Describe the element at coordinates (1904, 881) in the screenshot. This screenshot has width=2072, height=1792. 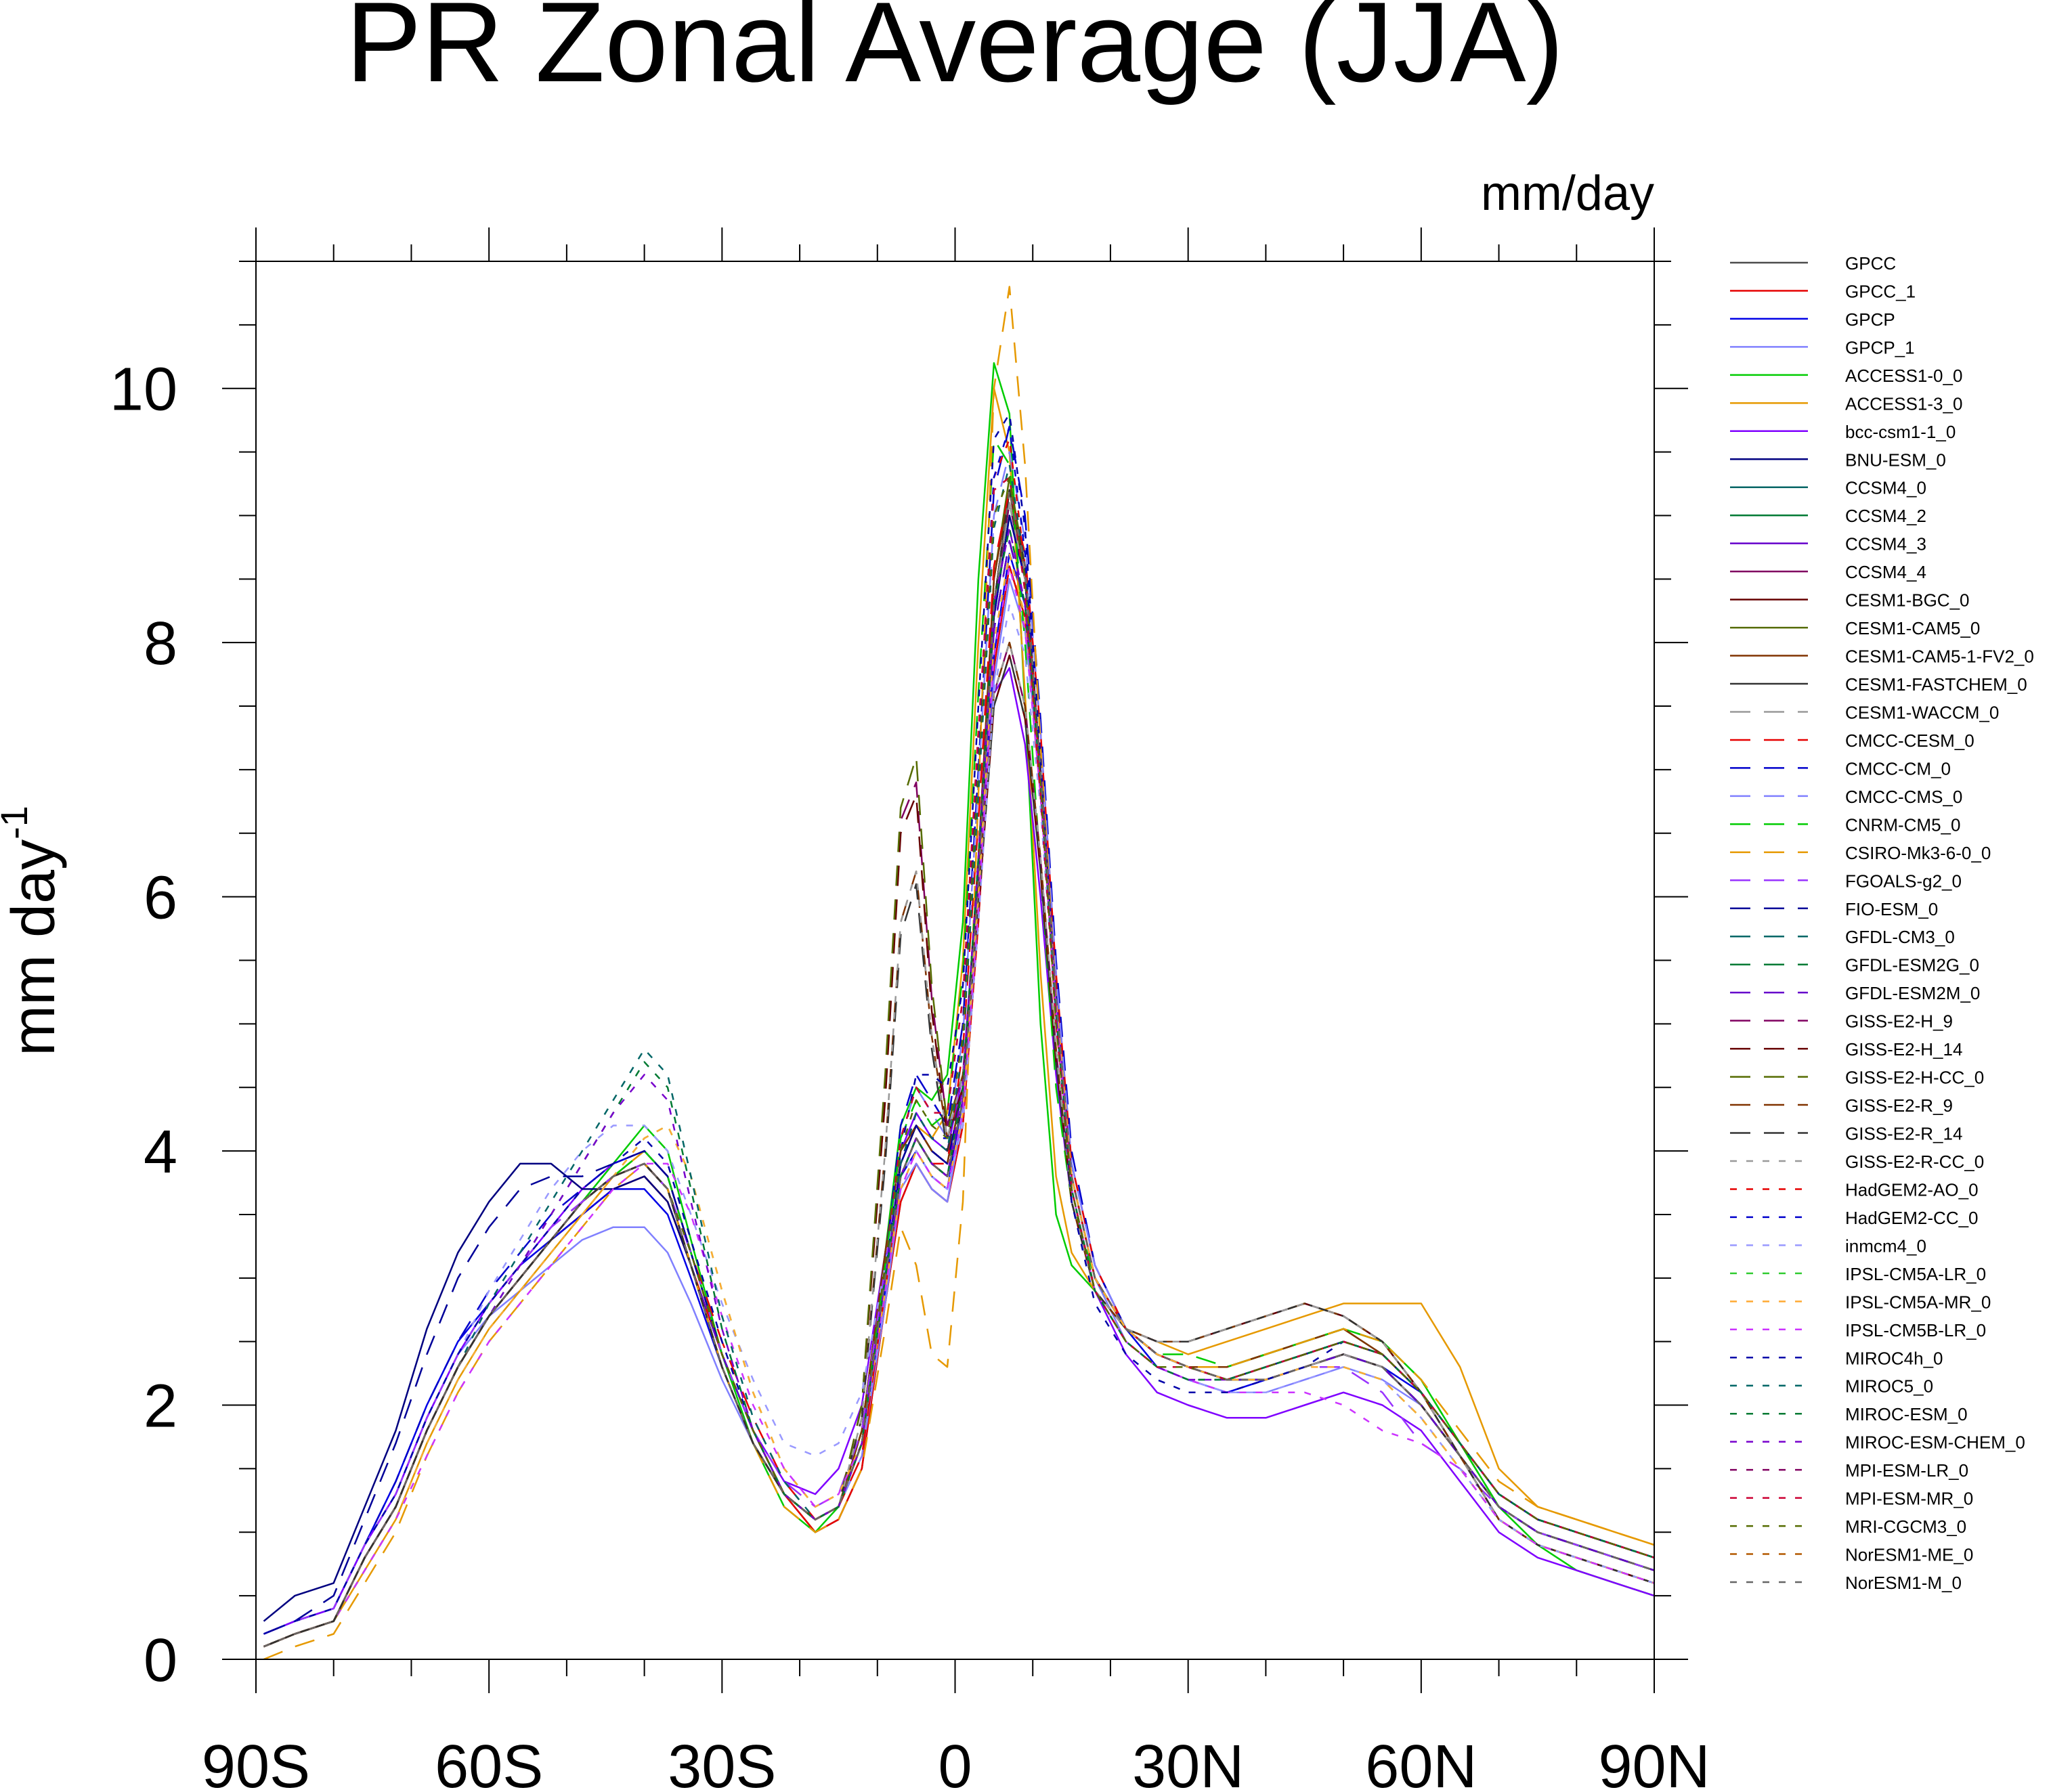
I see `legend-label-22: FGOALS-g2_0` at that location.